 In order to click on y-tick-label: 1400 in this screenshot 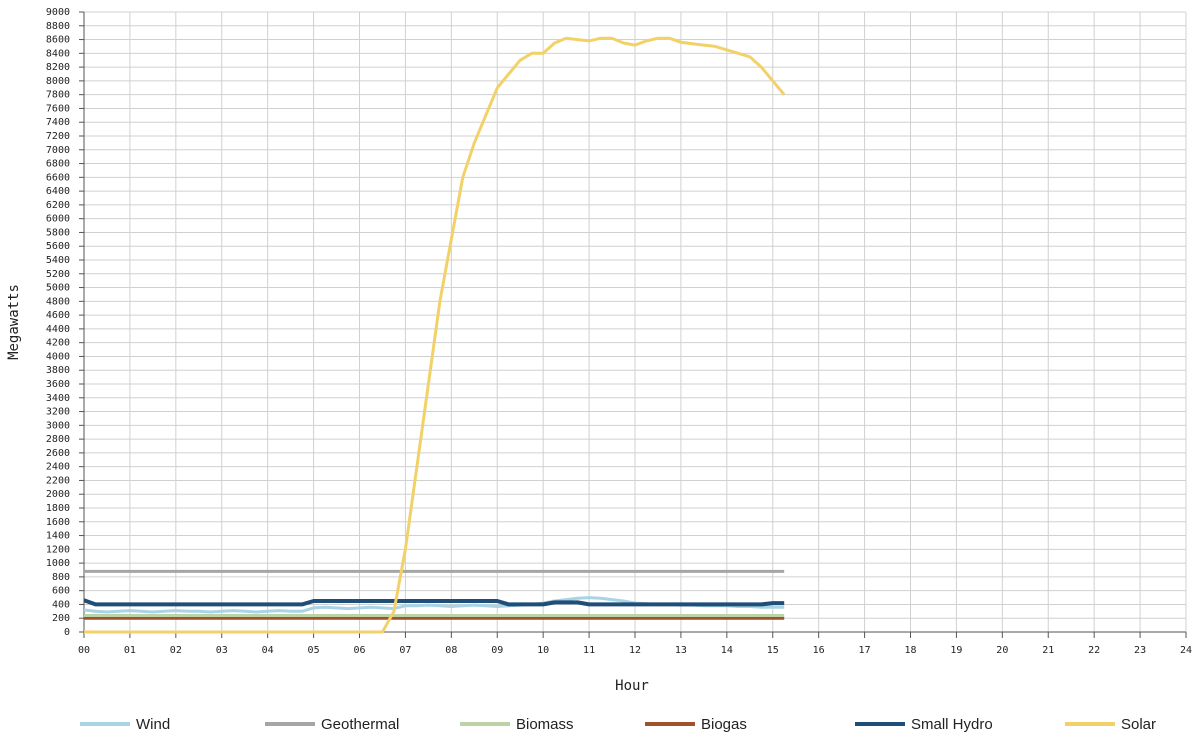, I will do `click(58, 536)`.